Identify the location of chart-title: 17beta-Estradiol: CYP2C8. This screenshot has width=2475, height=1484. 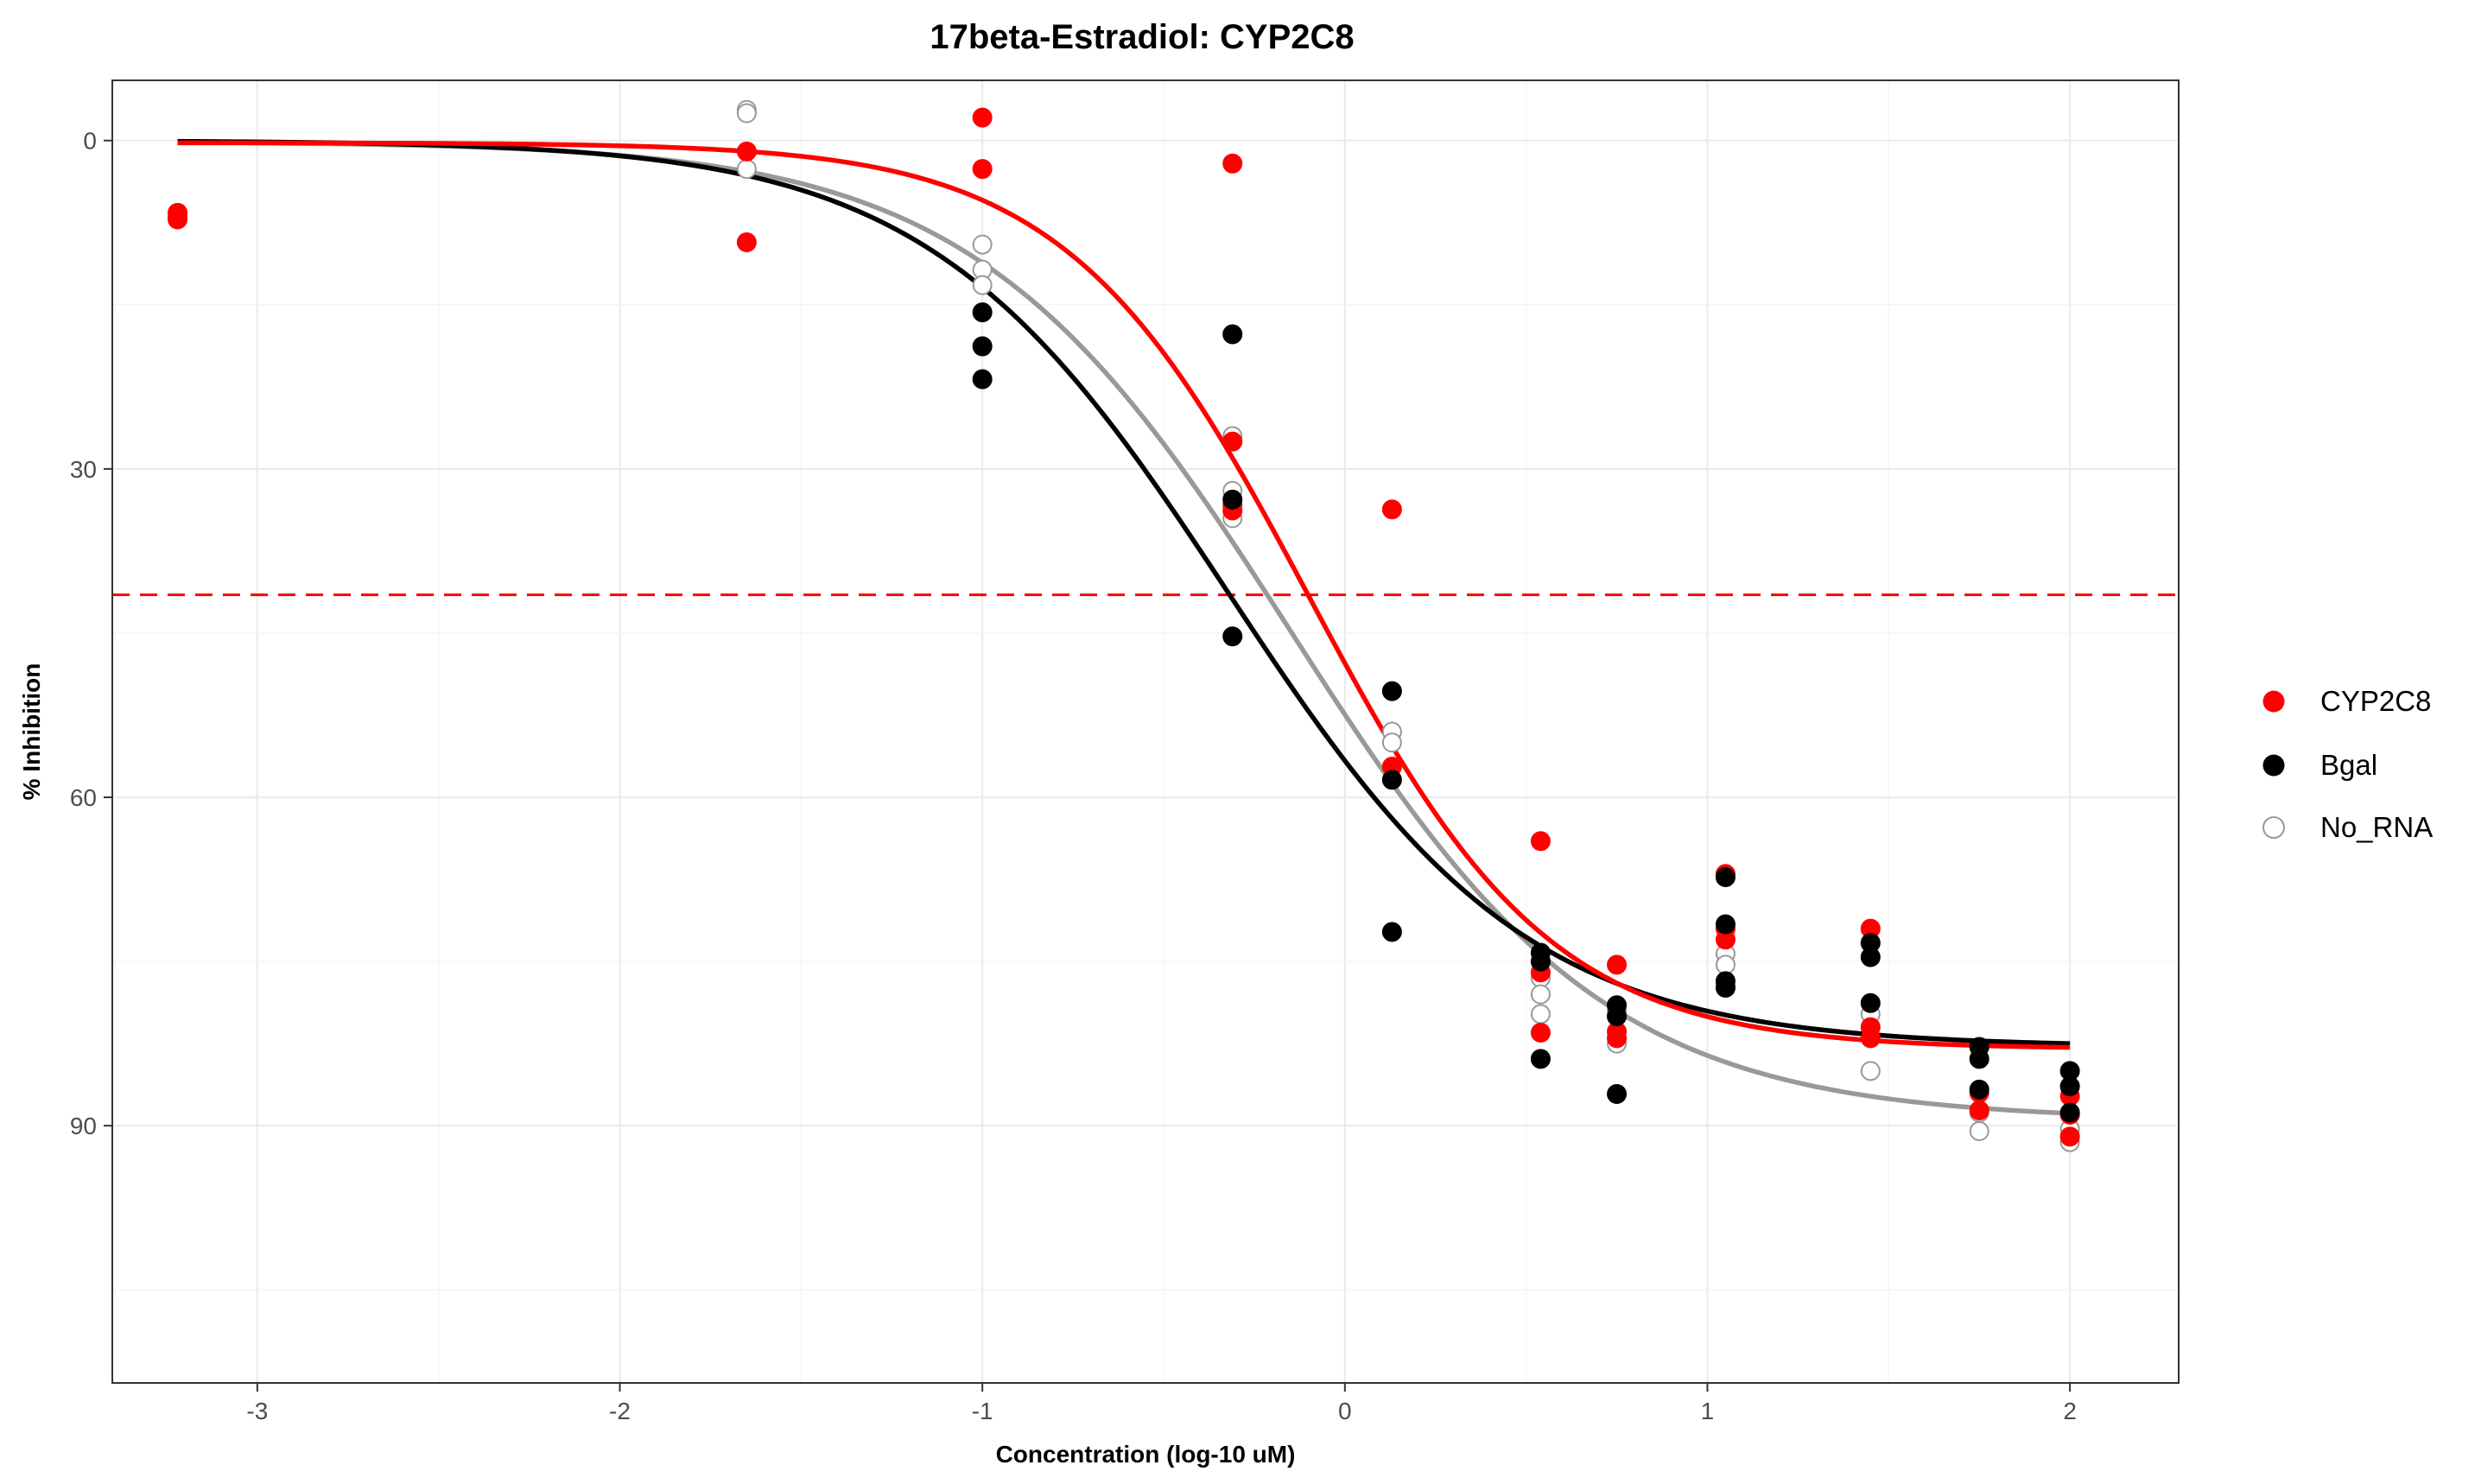
(1142, 37).